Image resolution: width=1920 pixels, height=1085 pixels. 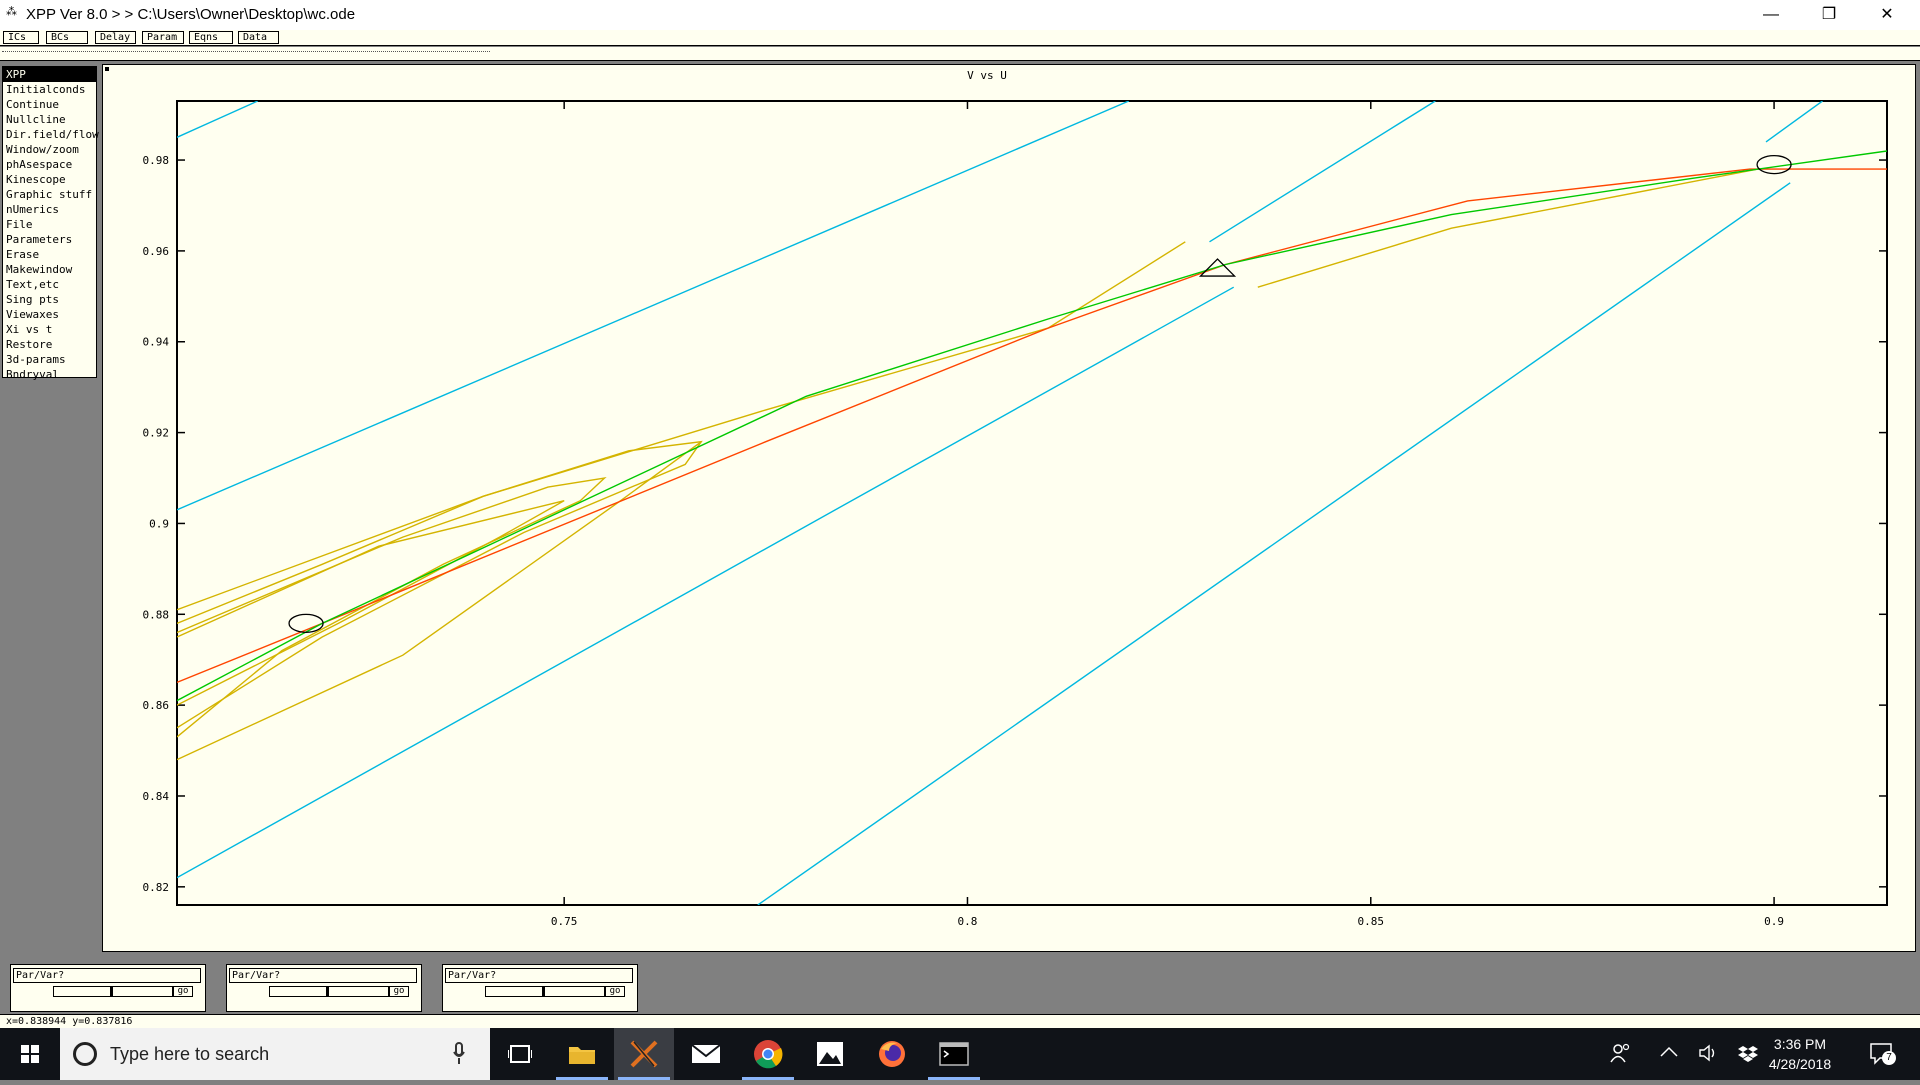 I want to click on coordinate-status-bar: x=0.838944 y=0.837816, so click(x=960, y=1021).